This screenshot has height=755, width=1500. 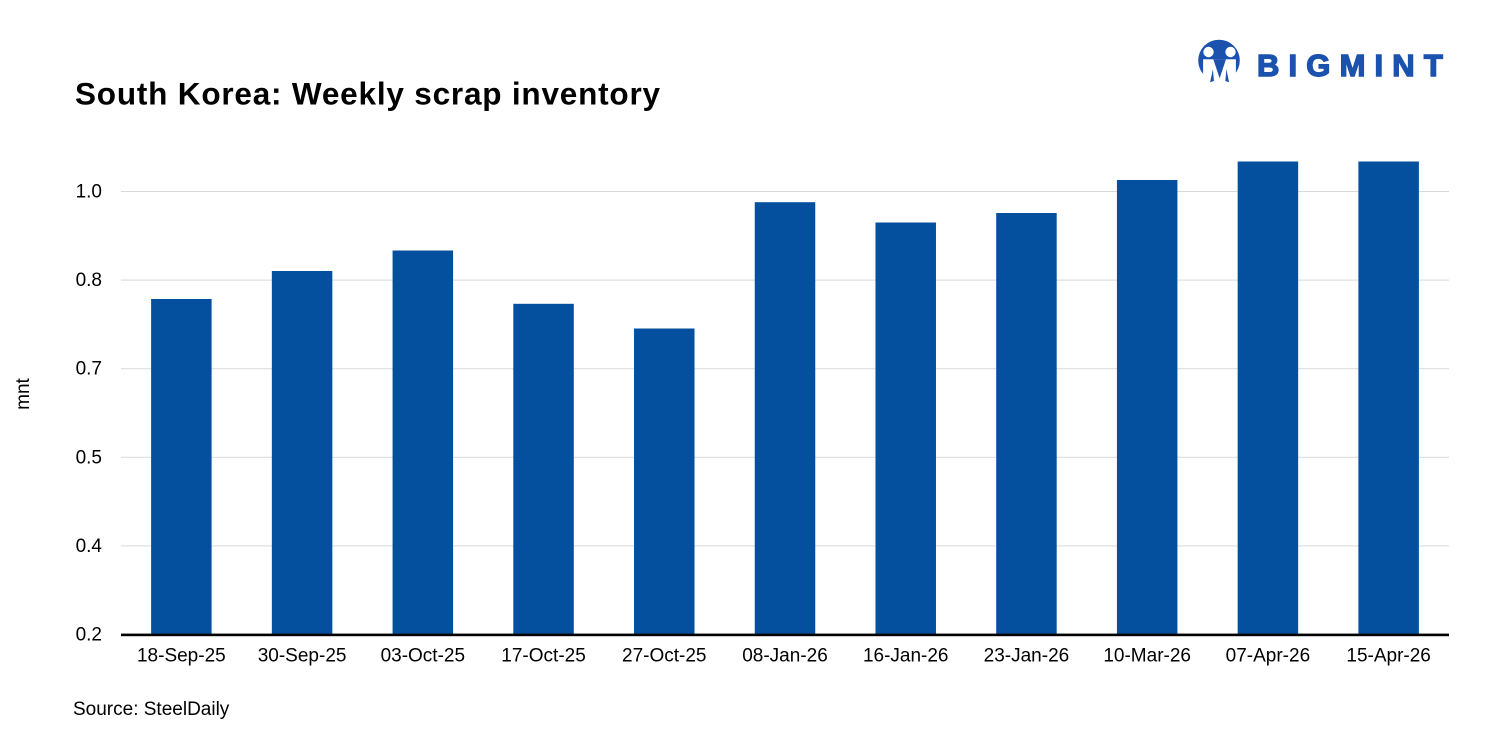 What do you see at coordinates (181, 656) in the screenshot?
I see `svg-text: 18-Sep-25` at bounding box center [181, 656].